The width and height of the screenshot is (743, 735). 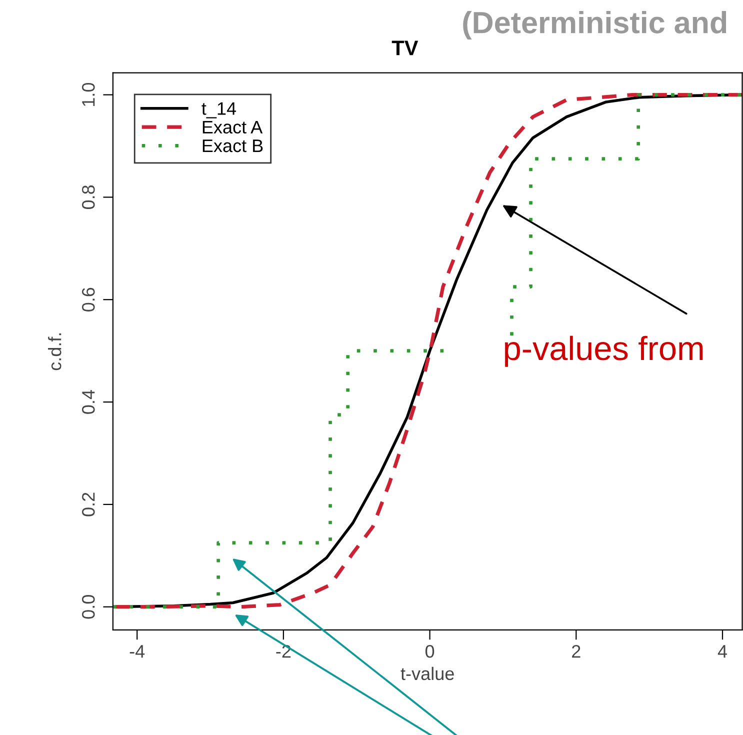 What do you see at coordinates (405, 48) in the screenshot?
I see `chart-title: TV` at bounding box center [405, 48].